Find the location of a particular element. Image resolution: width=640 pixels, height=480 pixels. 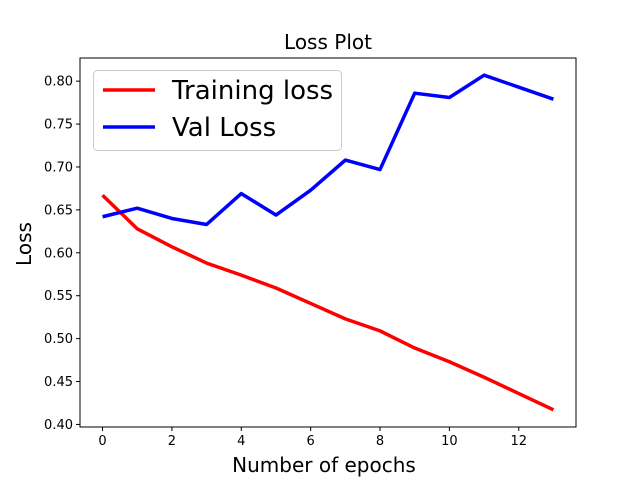

x-tick-label: 0 is located at coordinates (102, 441).